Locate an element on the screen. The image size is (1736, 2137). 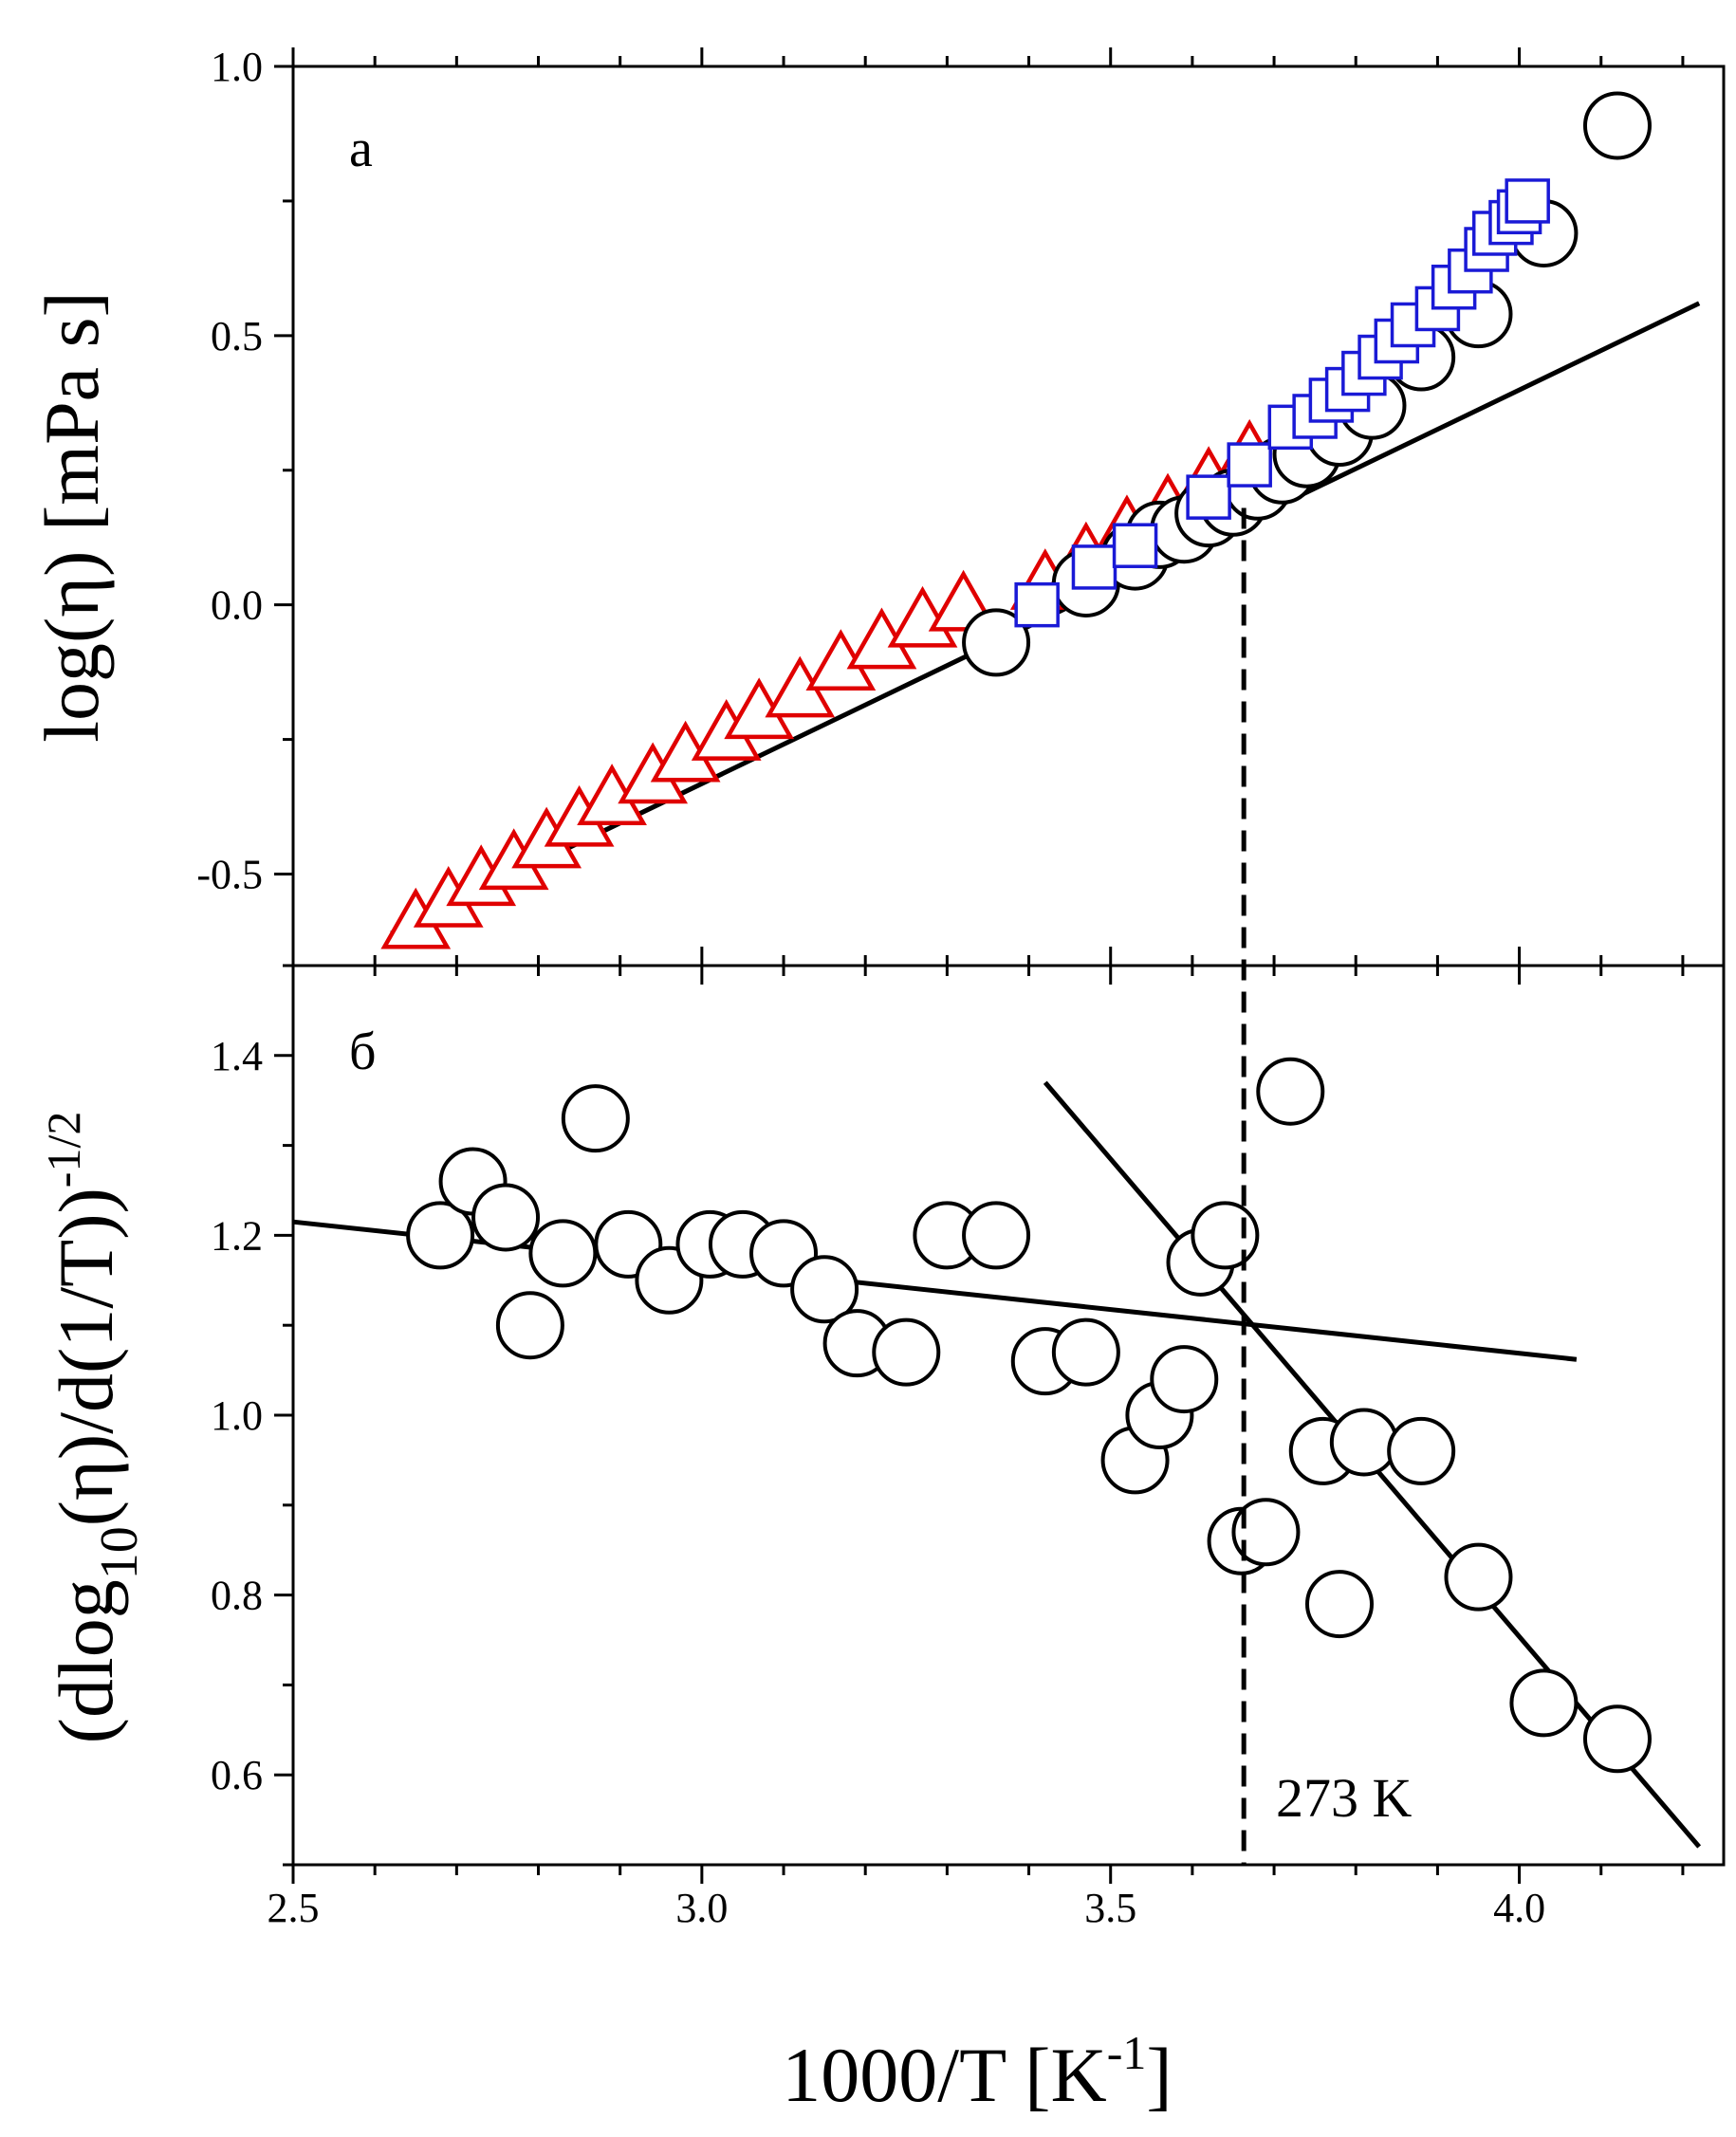
x-tick-label: 4.0 is located at coordinates (1519, 1908).